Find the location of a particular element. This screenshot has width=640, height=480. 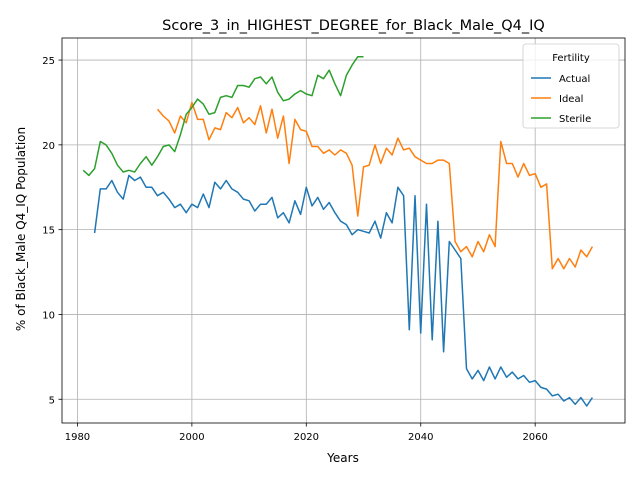

x-tick-label: 2040 is located at coordinates (420, 437).